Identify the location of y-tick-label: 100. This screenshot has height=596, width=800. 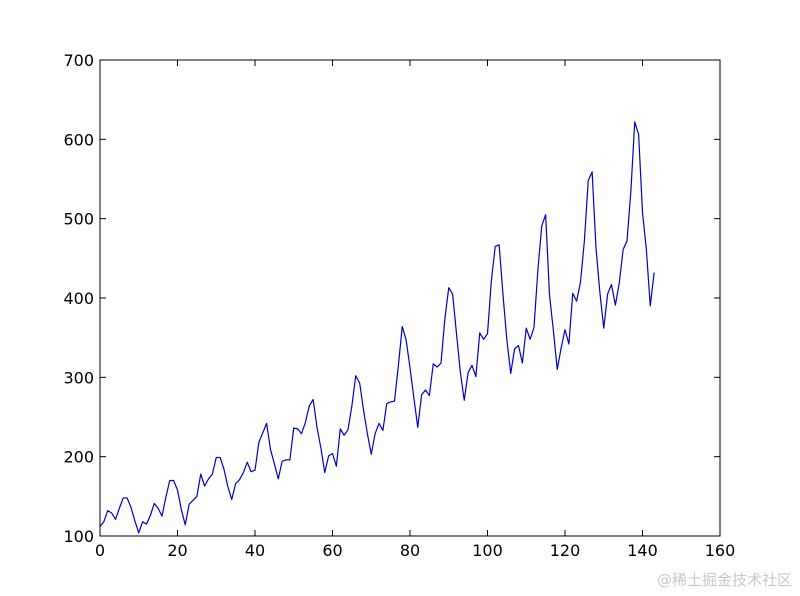
(78, 536).